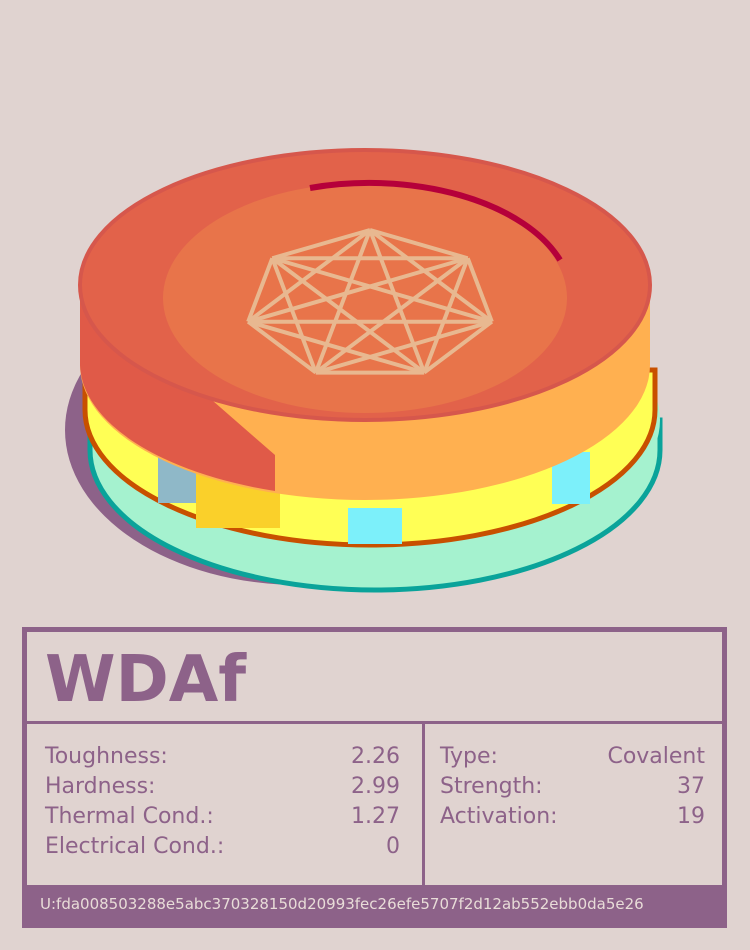  I want to click on property-row: Electrical Cond.: 0, so click(222, 847).